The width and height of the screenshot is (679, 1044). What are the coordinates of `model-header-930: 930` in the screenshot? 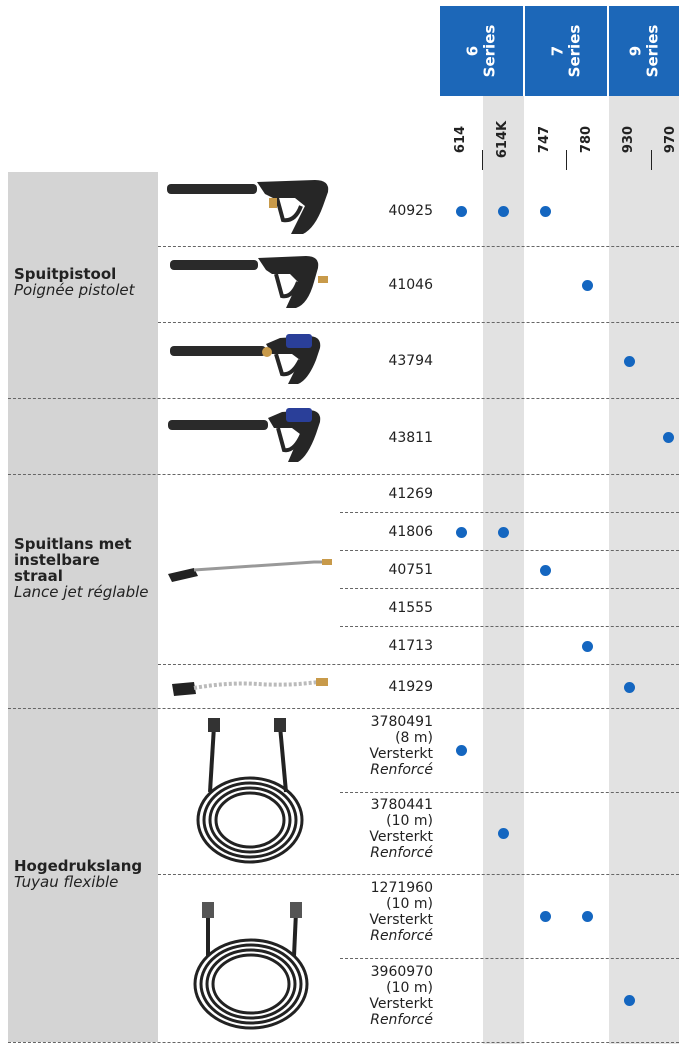 It's located at (629, 139).